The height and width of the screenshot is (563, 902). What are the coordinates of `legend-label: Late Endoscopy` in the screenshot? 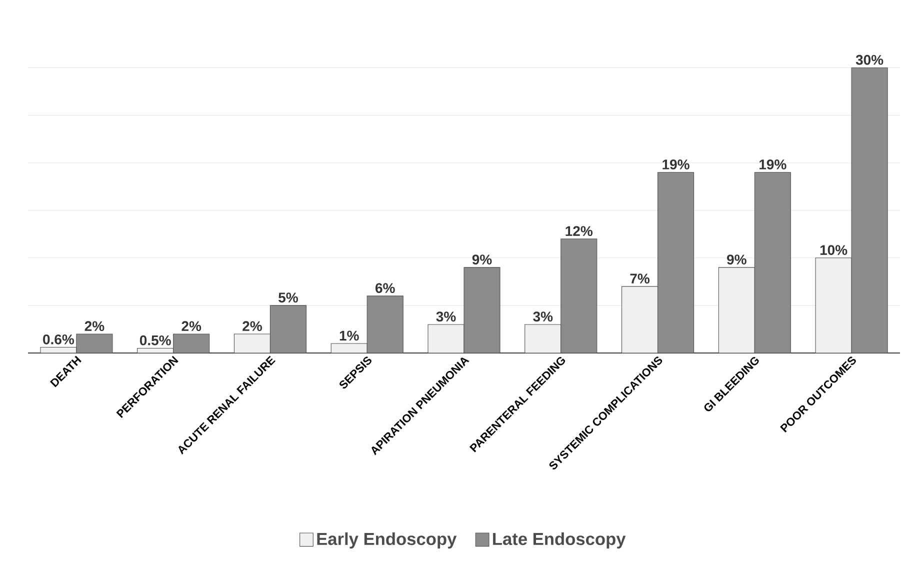 It's located at (559, 540).